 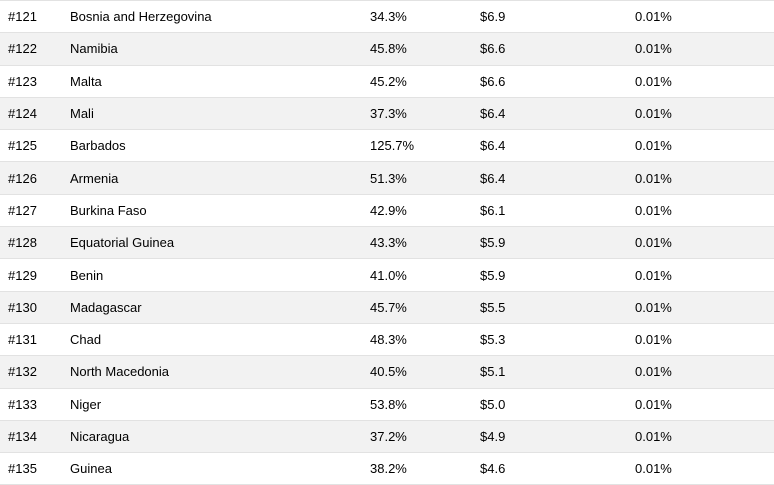 I want to click on country-cell: Mali, so click(x=212, y=114).